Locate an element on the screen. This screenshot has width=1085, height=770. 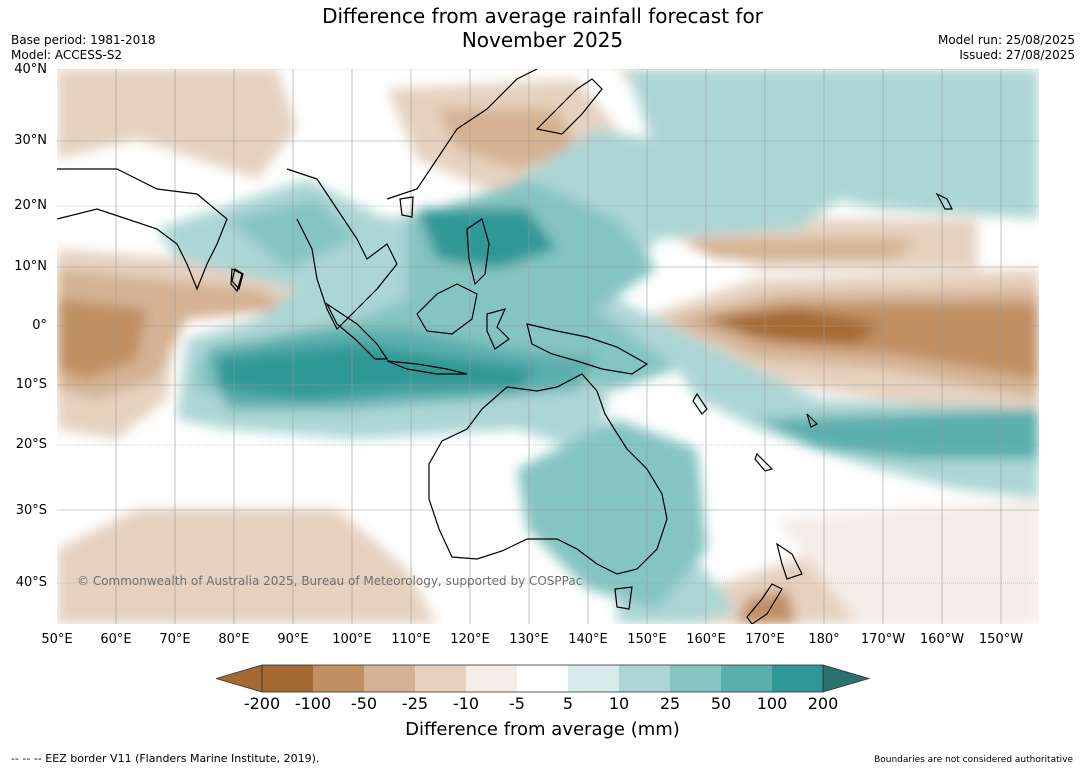
lat-label: 20°N is located at coordinates (30, 205).